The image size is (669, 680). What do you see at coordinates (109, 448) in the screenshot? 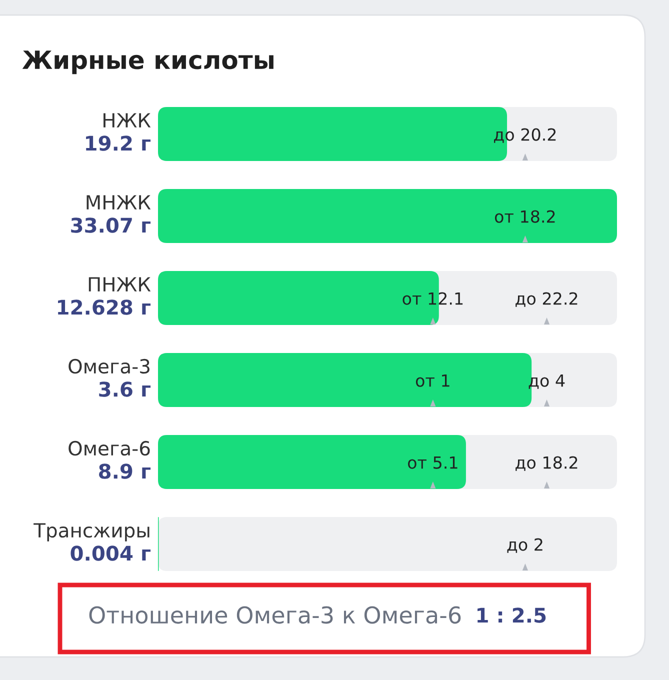
I see `category-label: Омега-6` at bounding box center [109, 448].